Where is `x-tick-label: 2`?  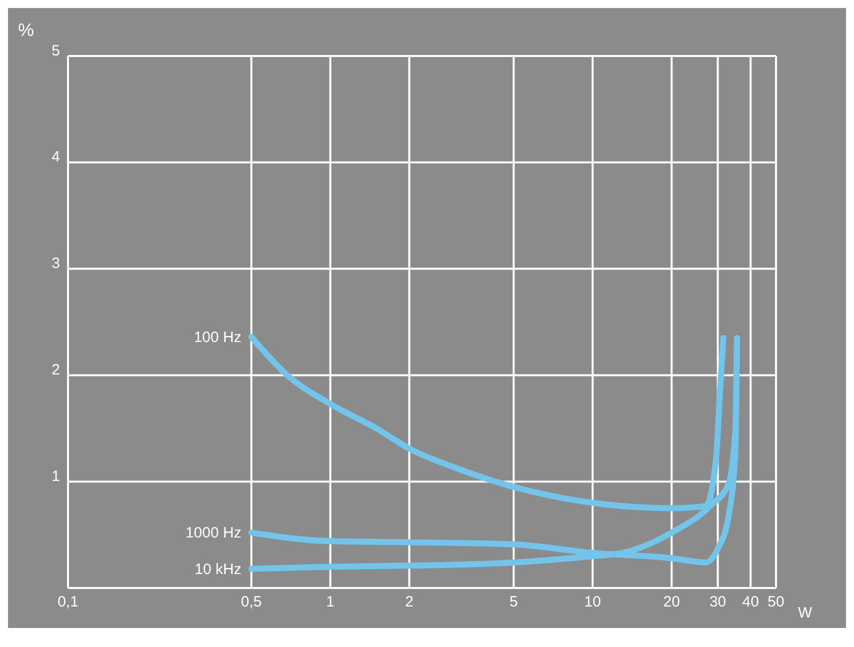 x-tick-label: 2 is located at coordinates (409, 602).